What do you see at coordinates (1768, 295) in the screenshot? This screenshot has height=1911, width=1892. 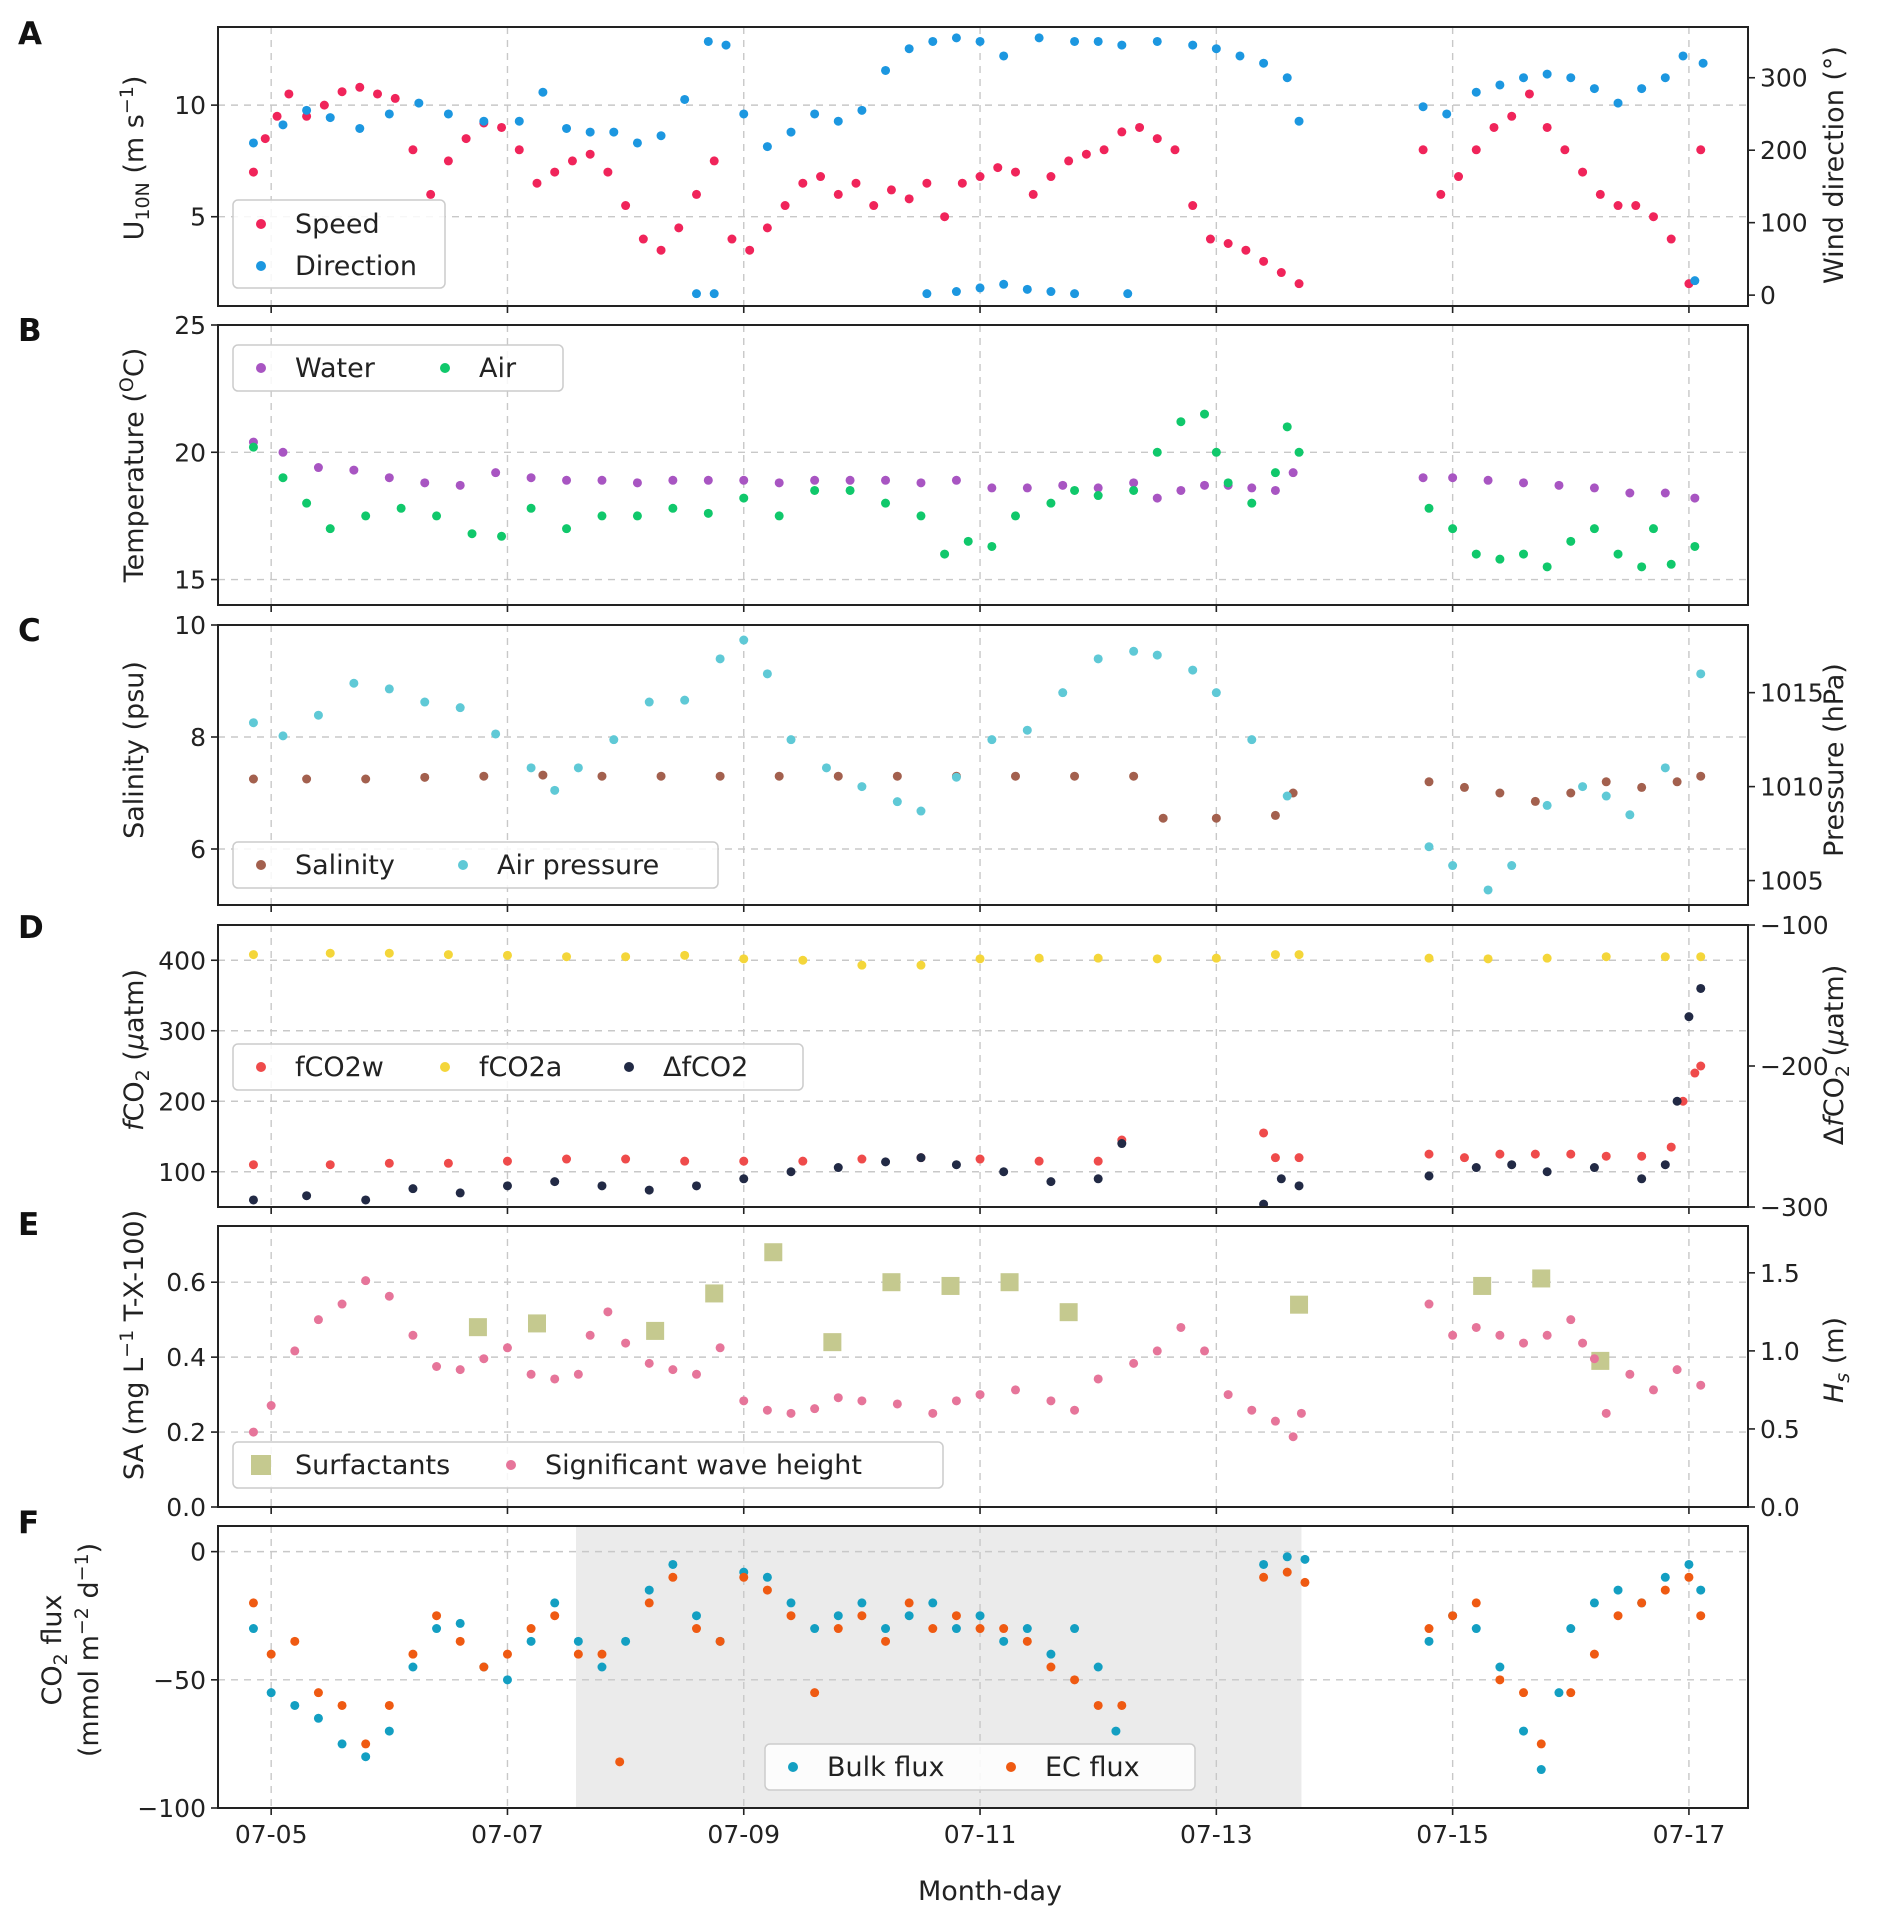 I see `y2-tick-label: 0` at bounding box center [1768, 295].